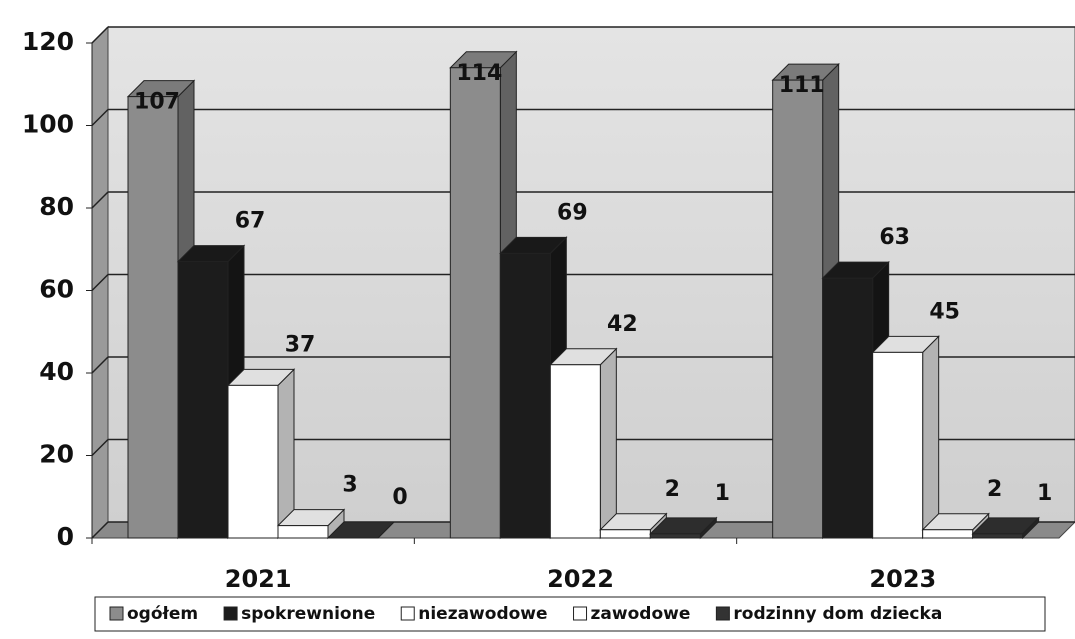  I want to click on value-label: 3, so click(349, 485).